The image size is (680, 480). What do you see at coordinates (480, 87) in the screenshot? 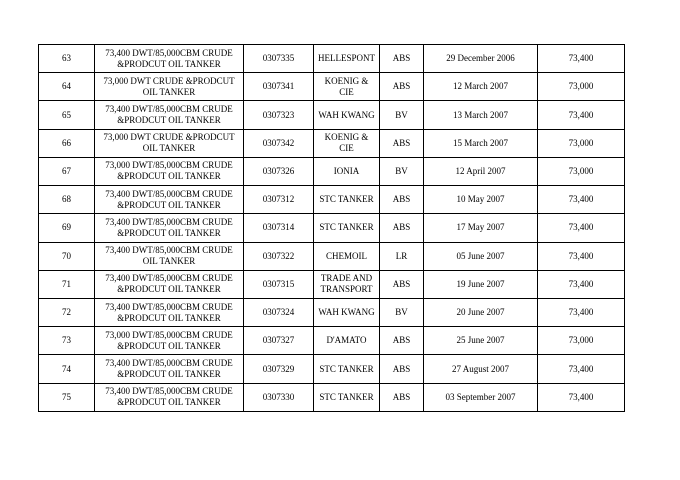
I see `cell-date: 12 March 2007` at bounding box center [480, 87].